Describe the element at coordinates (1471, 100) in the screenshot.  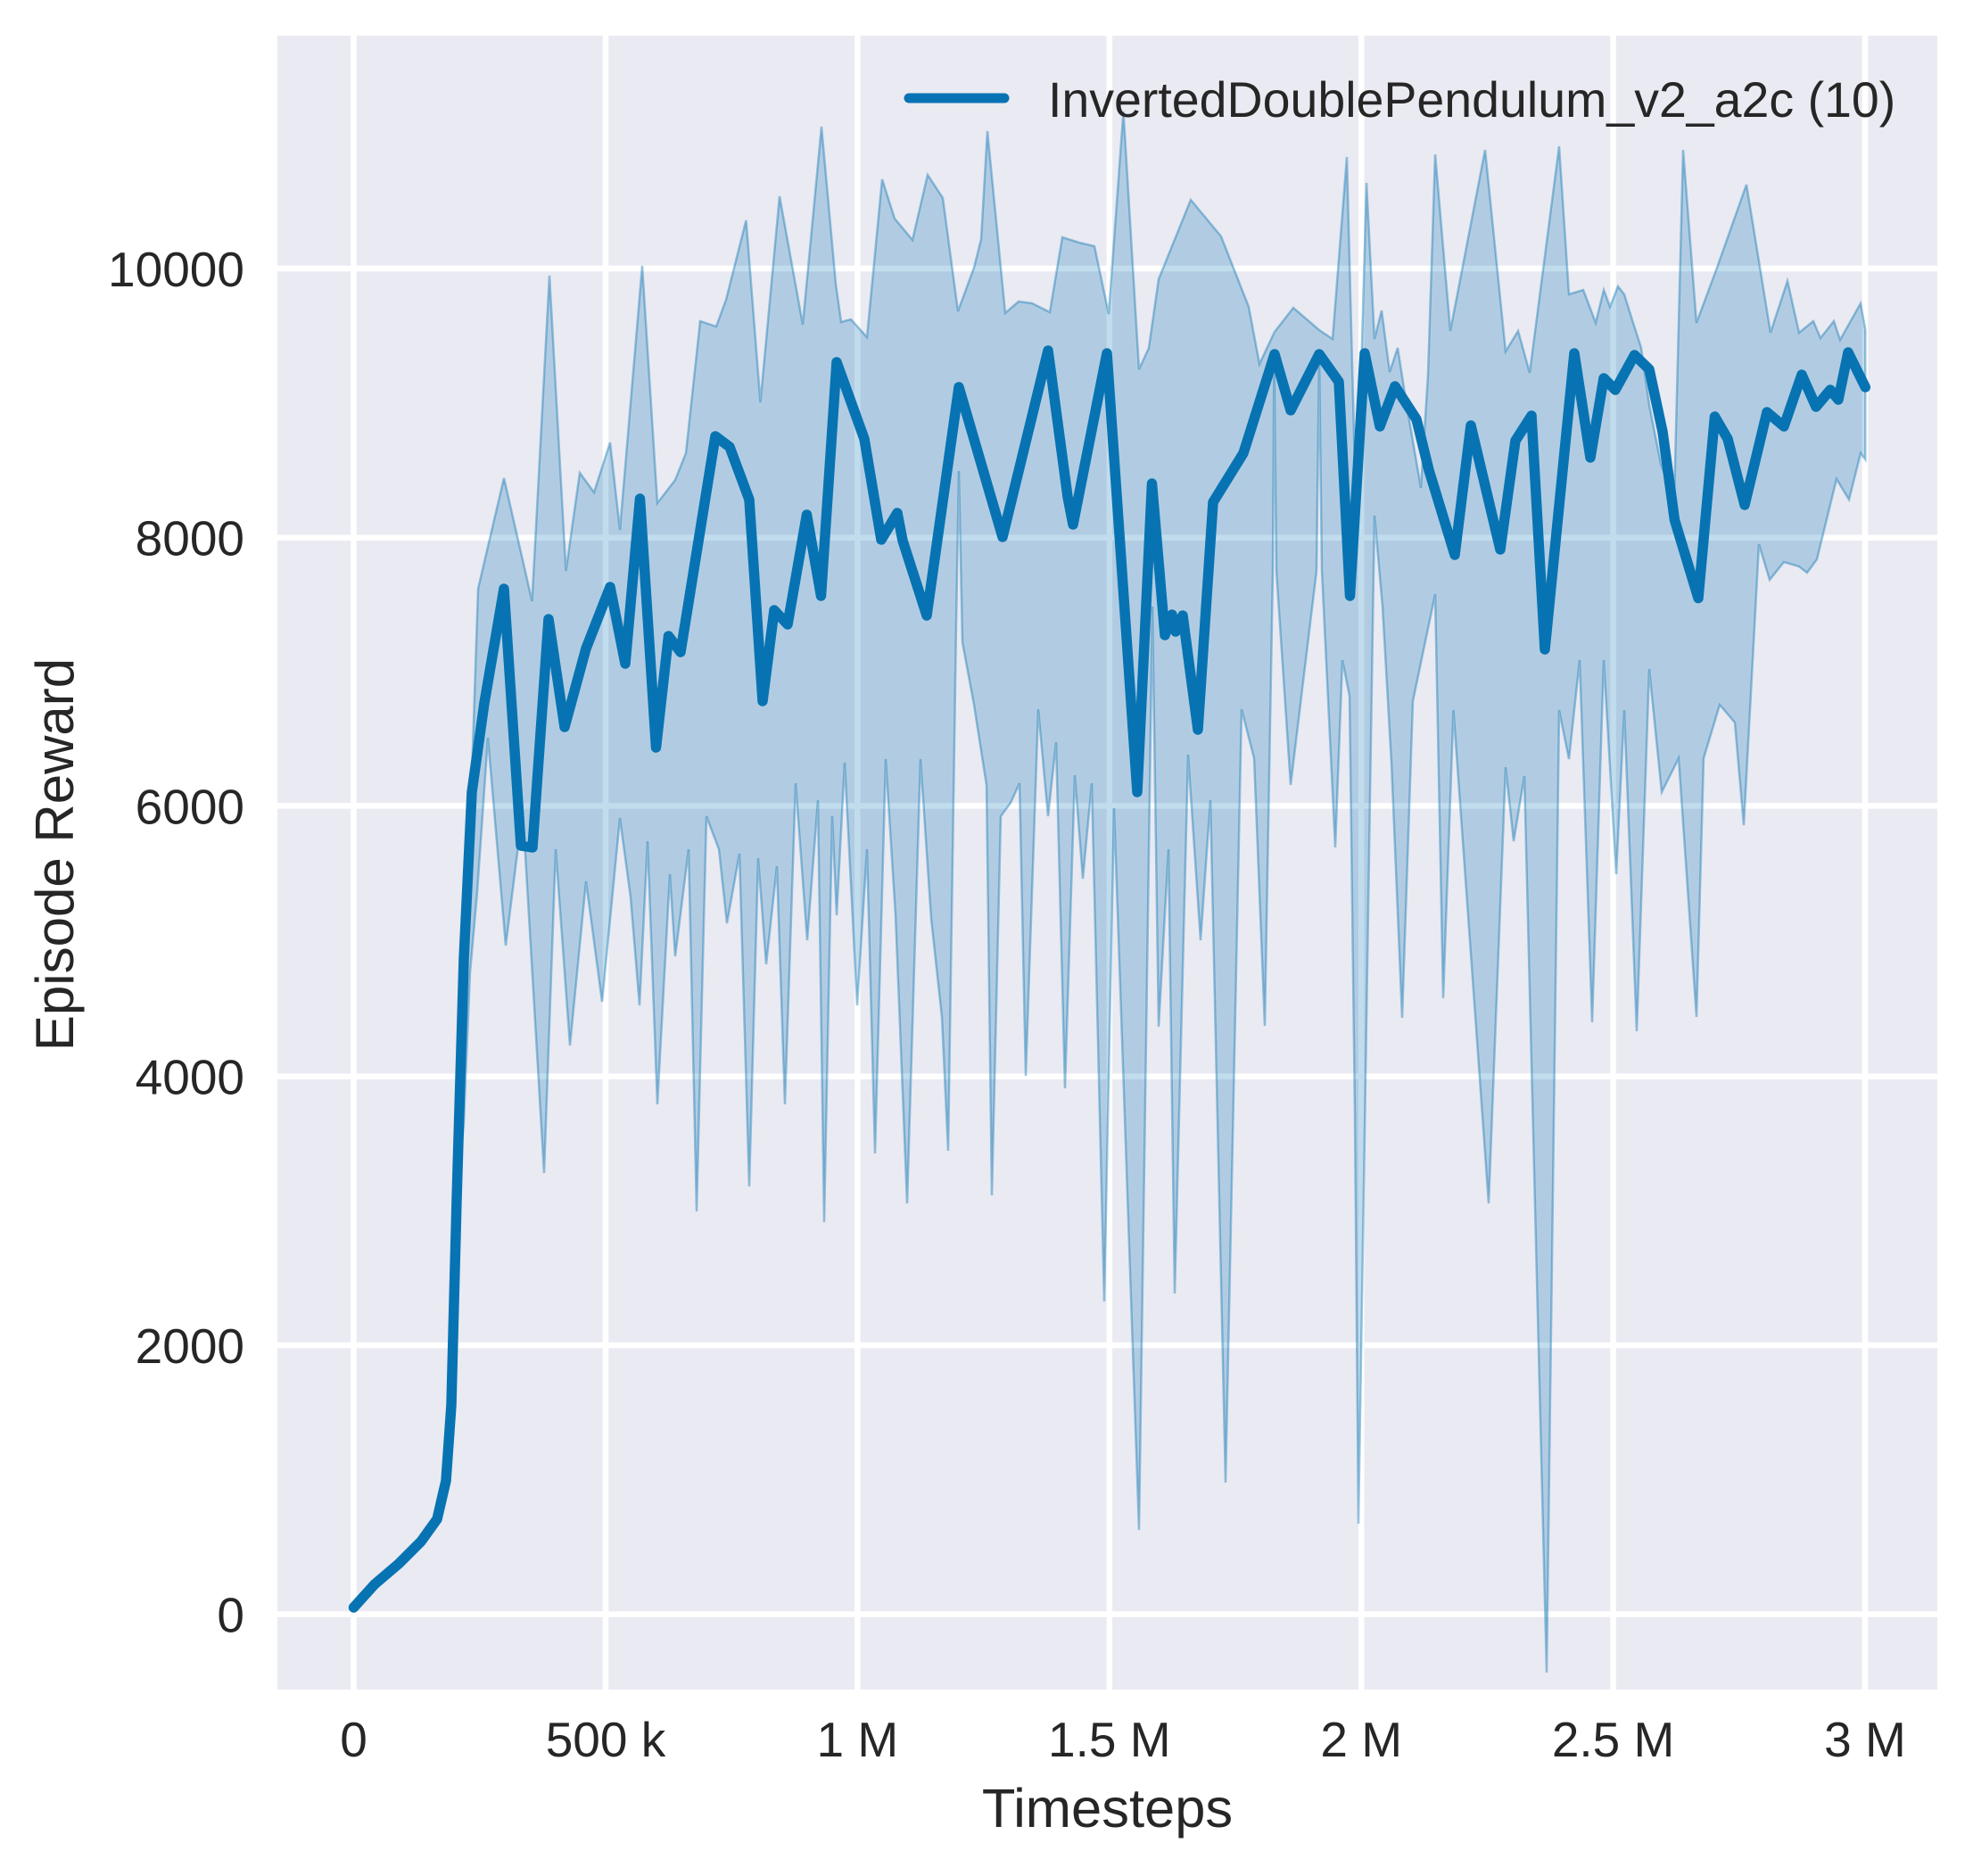
I see `svg-text:InvertedDoublePendulum_v2_a2c: InvertedDoublePendulum_v2_a2c (10)` at that location.